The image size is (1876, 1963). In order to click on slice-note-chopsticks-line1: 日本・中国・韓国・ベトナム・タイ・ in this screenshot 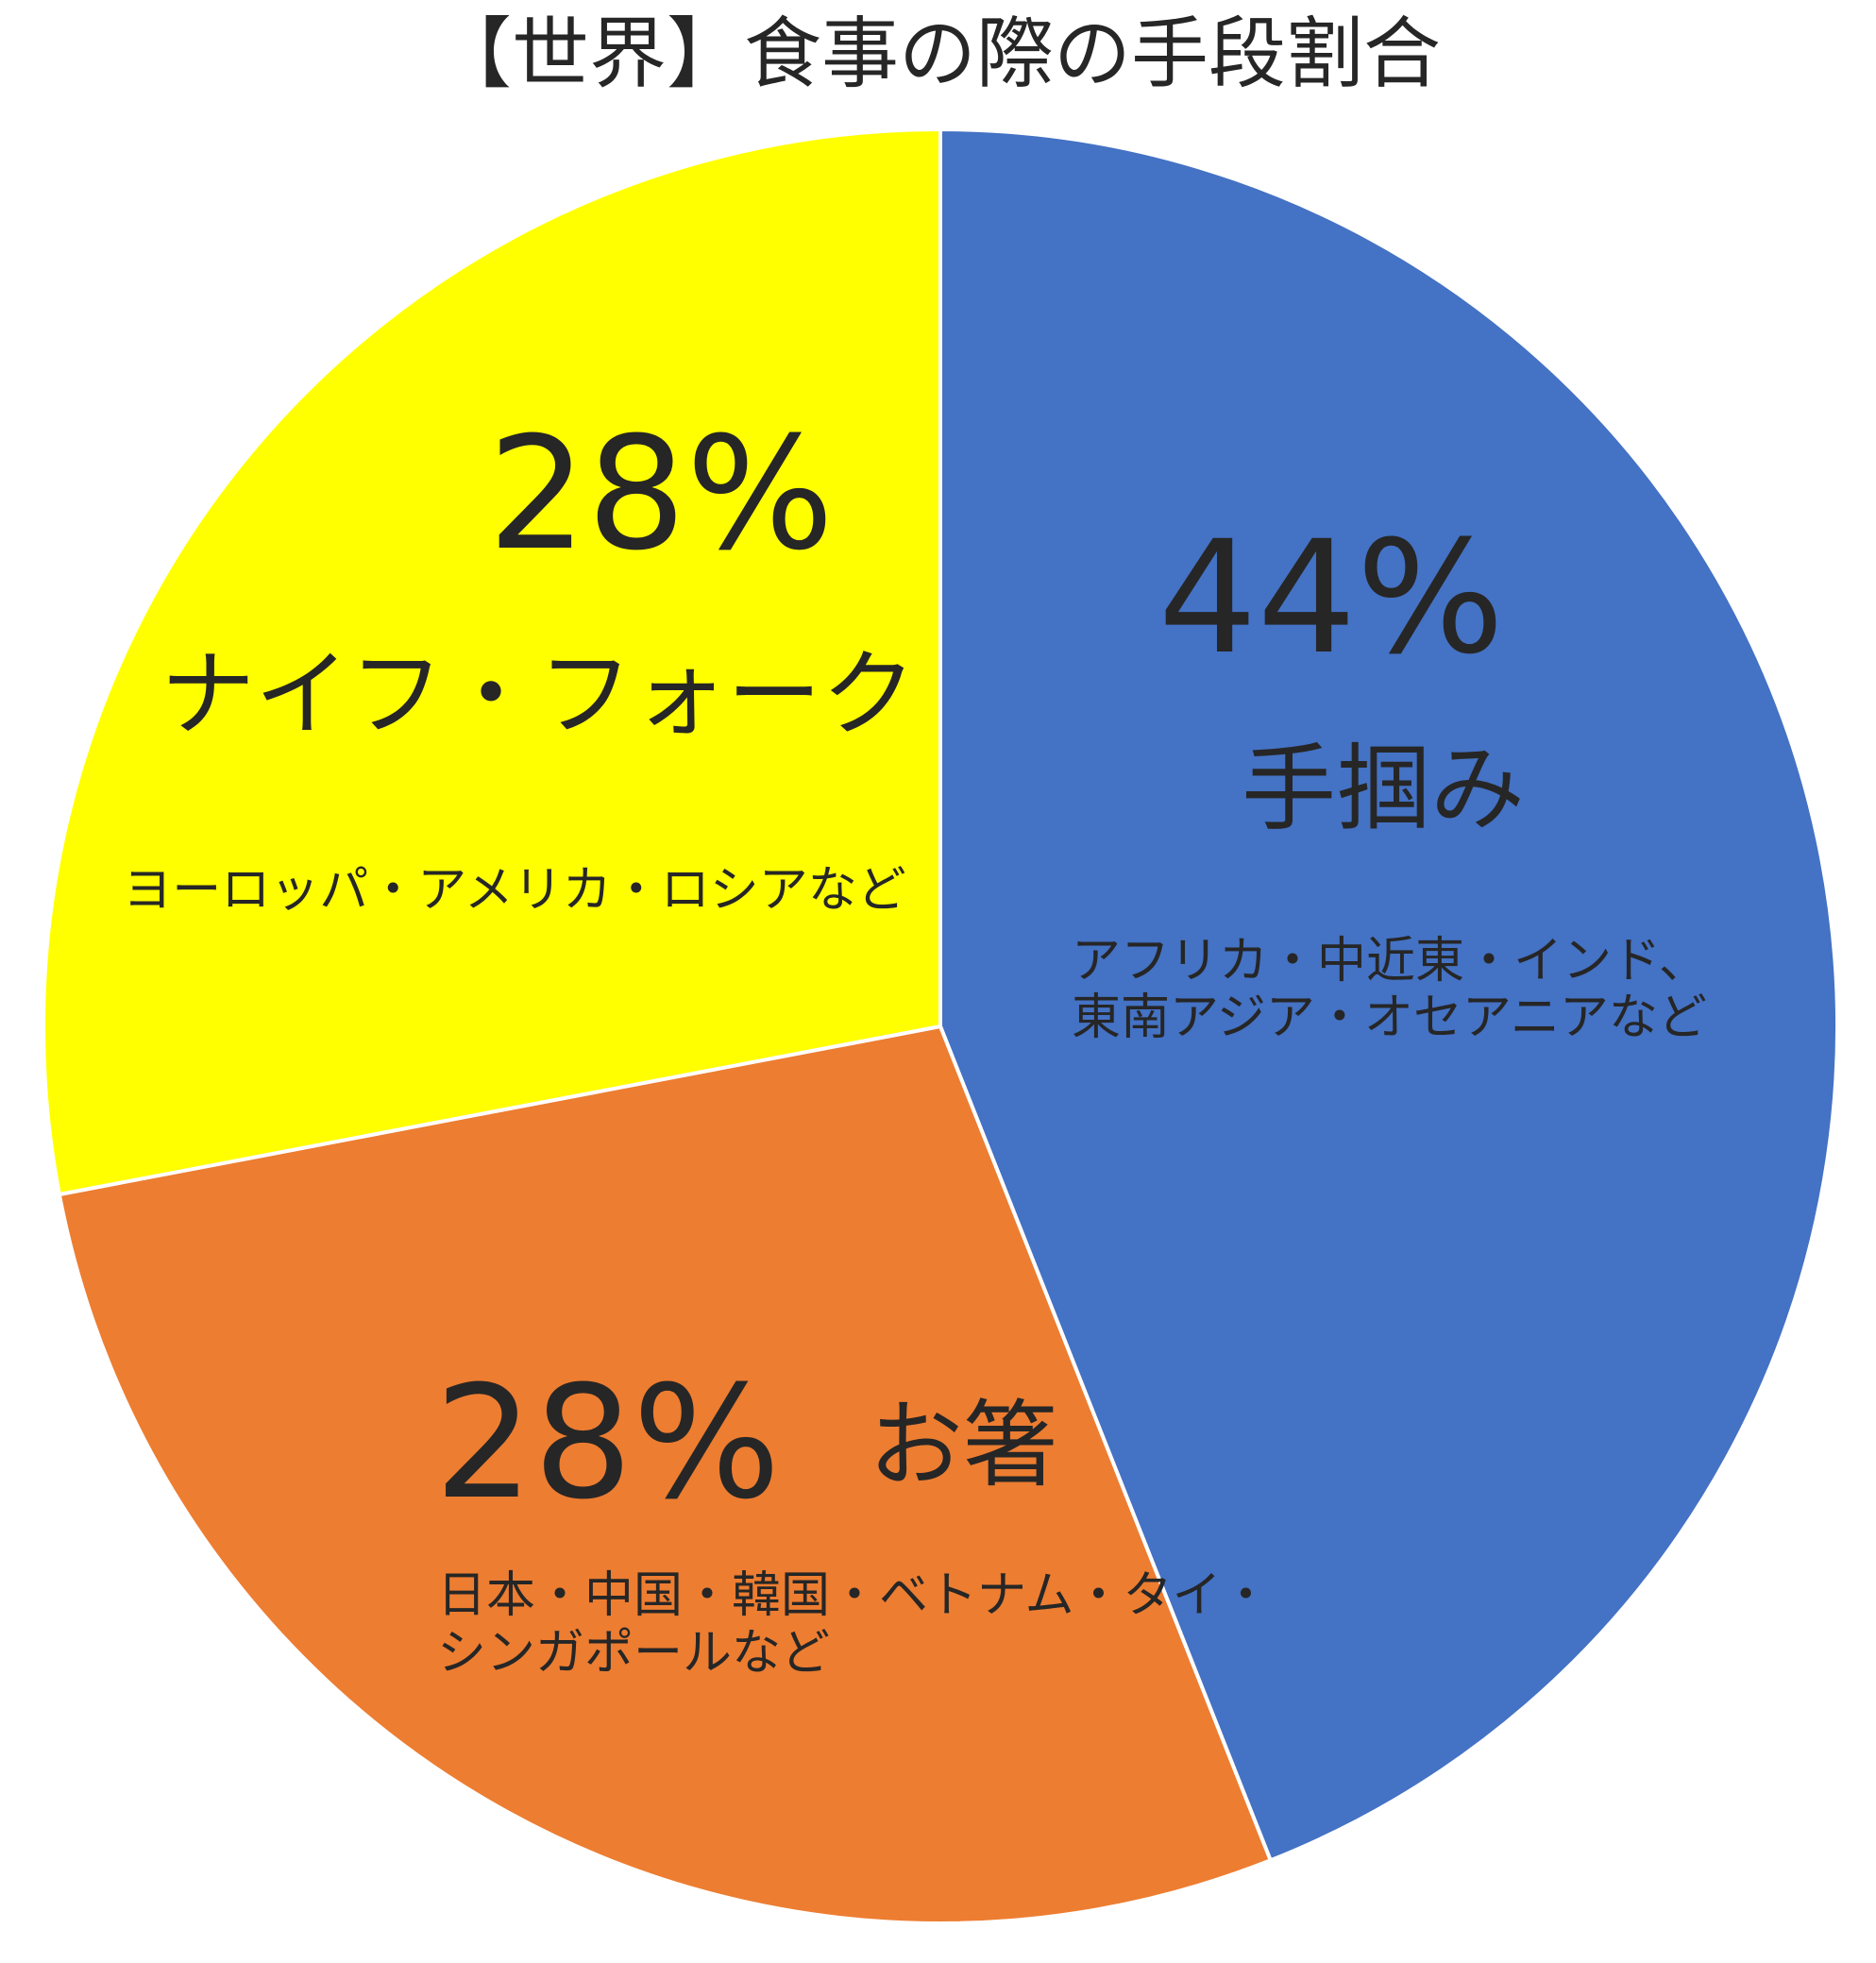, I will do `click(853, 1595)`.